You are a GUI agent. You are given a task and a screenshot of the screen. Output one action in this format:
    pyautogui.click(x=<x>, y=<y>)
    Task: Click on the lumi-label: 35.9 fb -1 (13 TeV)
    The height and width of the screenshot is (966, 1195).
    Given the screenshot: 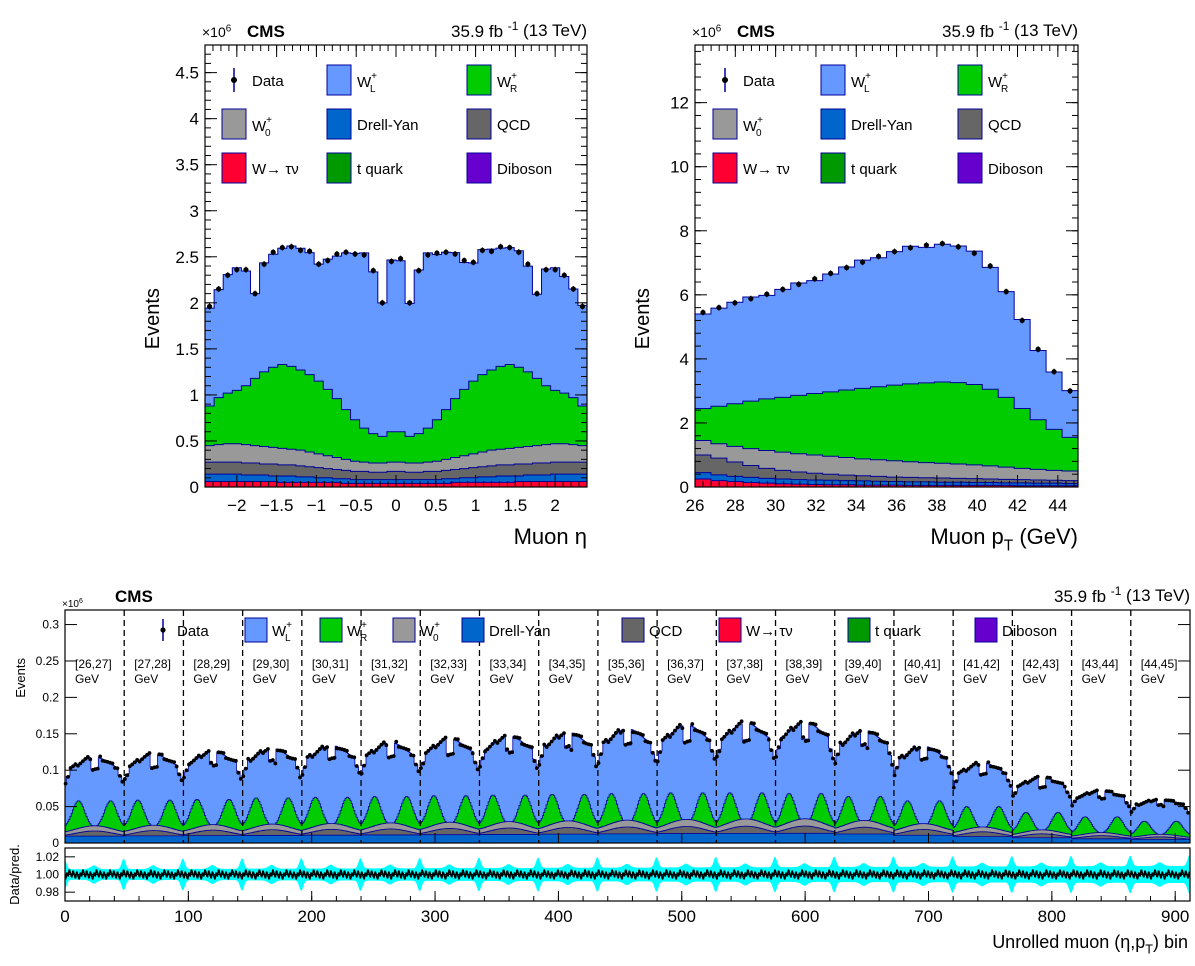 What is the action you would take?
    pyautogui.click(x=1010, y=30)
    